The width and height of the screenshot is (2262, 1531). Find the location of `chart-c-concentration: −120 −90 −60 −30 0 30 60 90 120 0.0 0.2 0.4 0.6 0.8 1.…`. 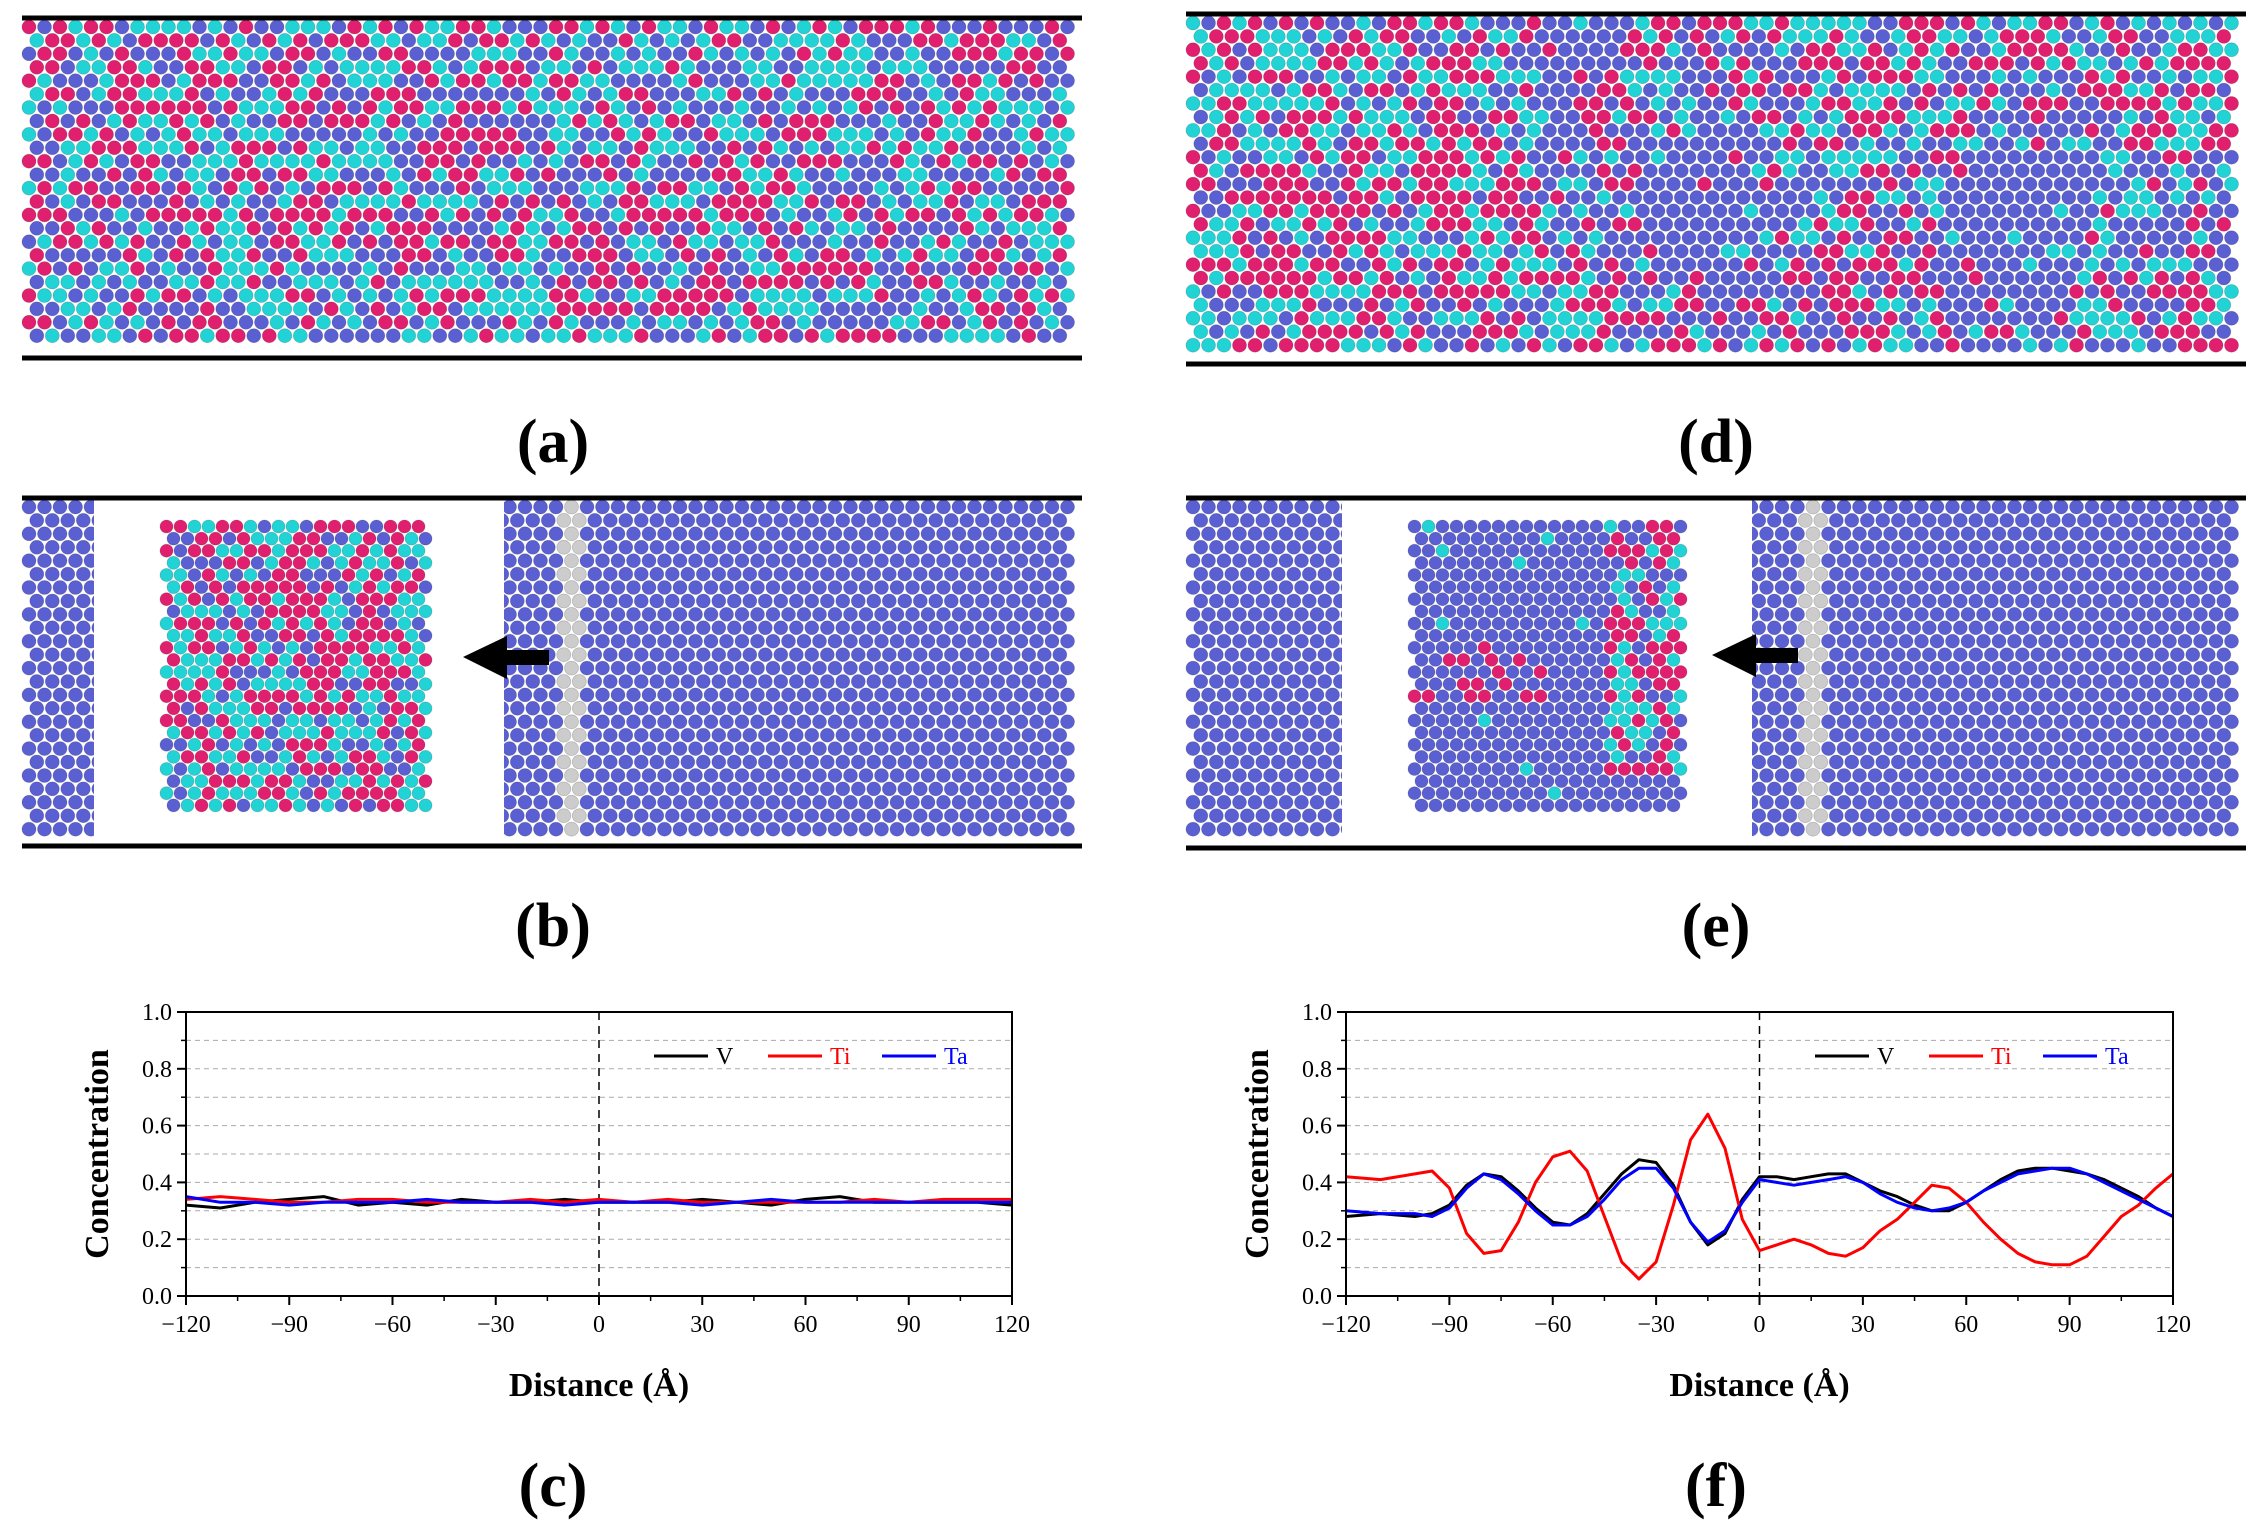

chart-c-concentration: −120 −90 −60 −30 0 30 60 90 120 0.0 0.2 0.4 0.6 0.8 1.… is located at coordinates (554, 1202).